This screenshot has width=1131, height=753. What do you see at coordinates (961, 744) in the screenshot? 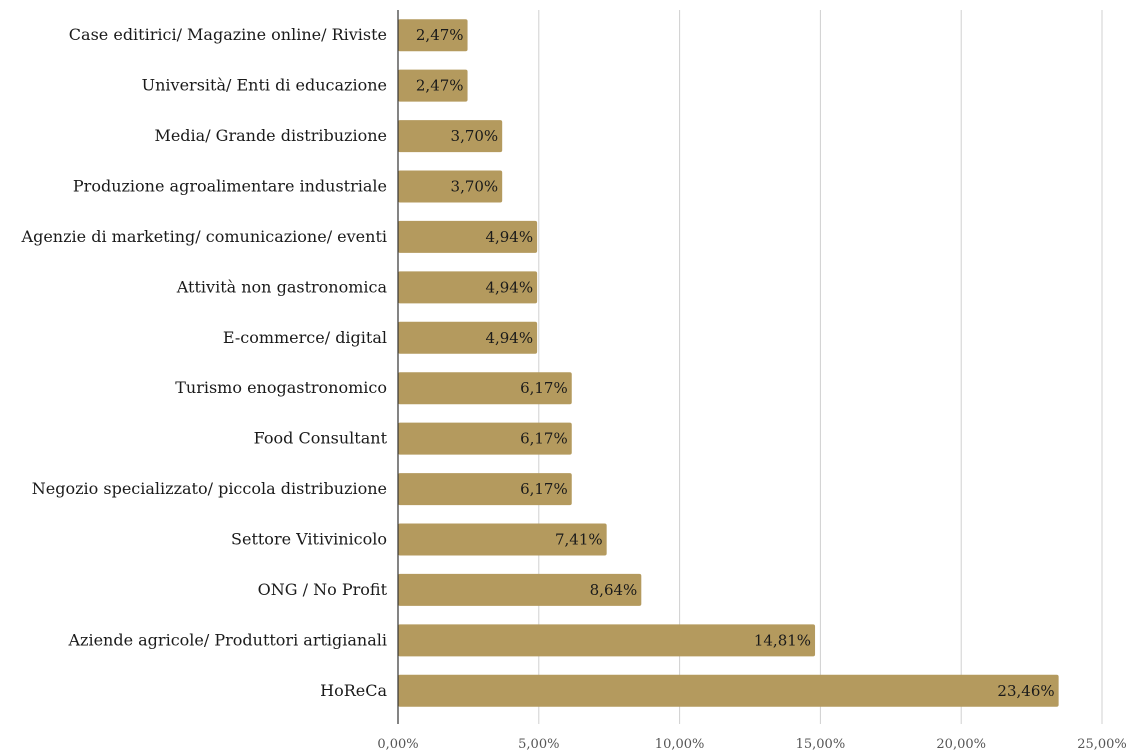
I see `x-tick-label: 20,00%` at bounding box center [961, 744].